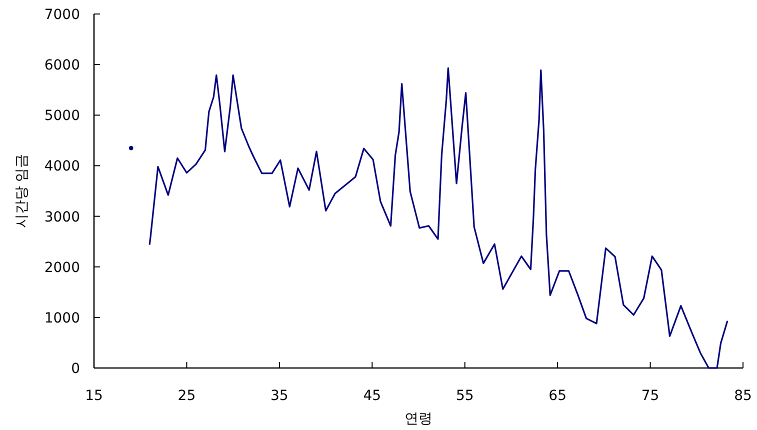 Image resolution: width=757 pixels, height=430 pixels. I want to click on y-tick-label: 5000, so click(62, 116).